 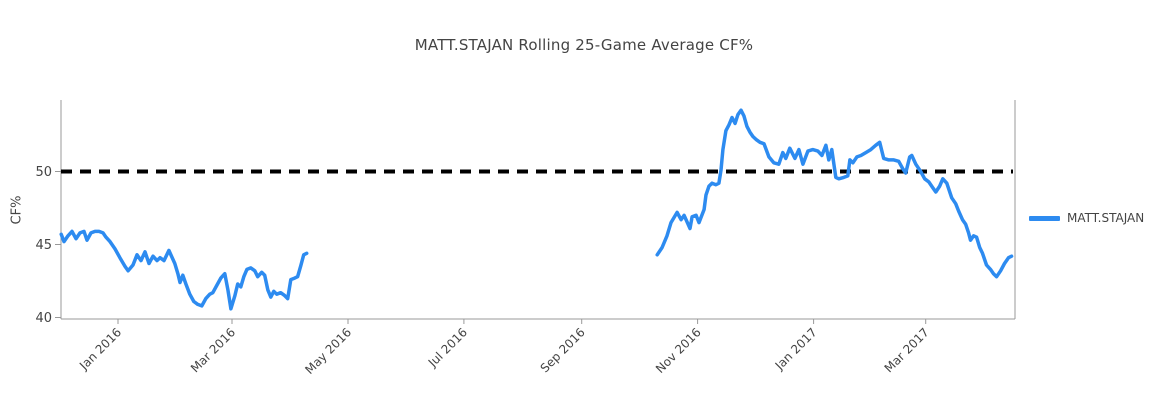 I want to click on x-tick-label: Jan 2016, so click(x=100, y=349).